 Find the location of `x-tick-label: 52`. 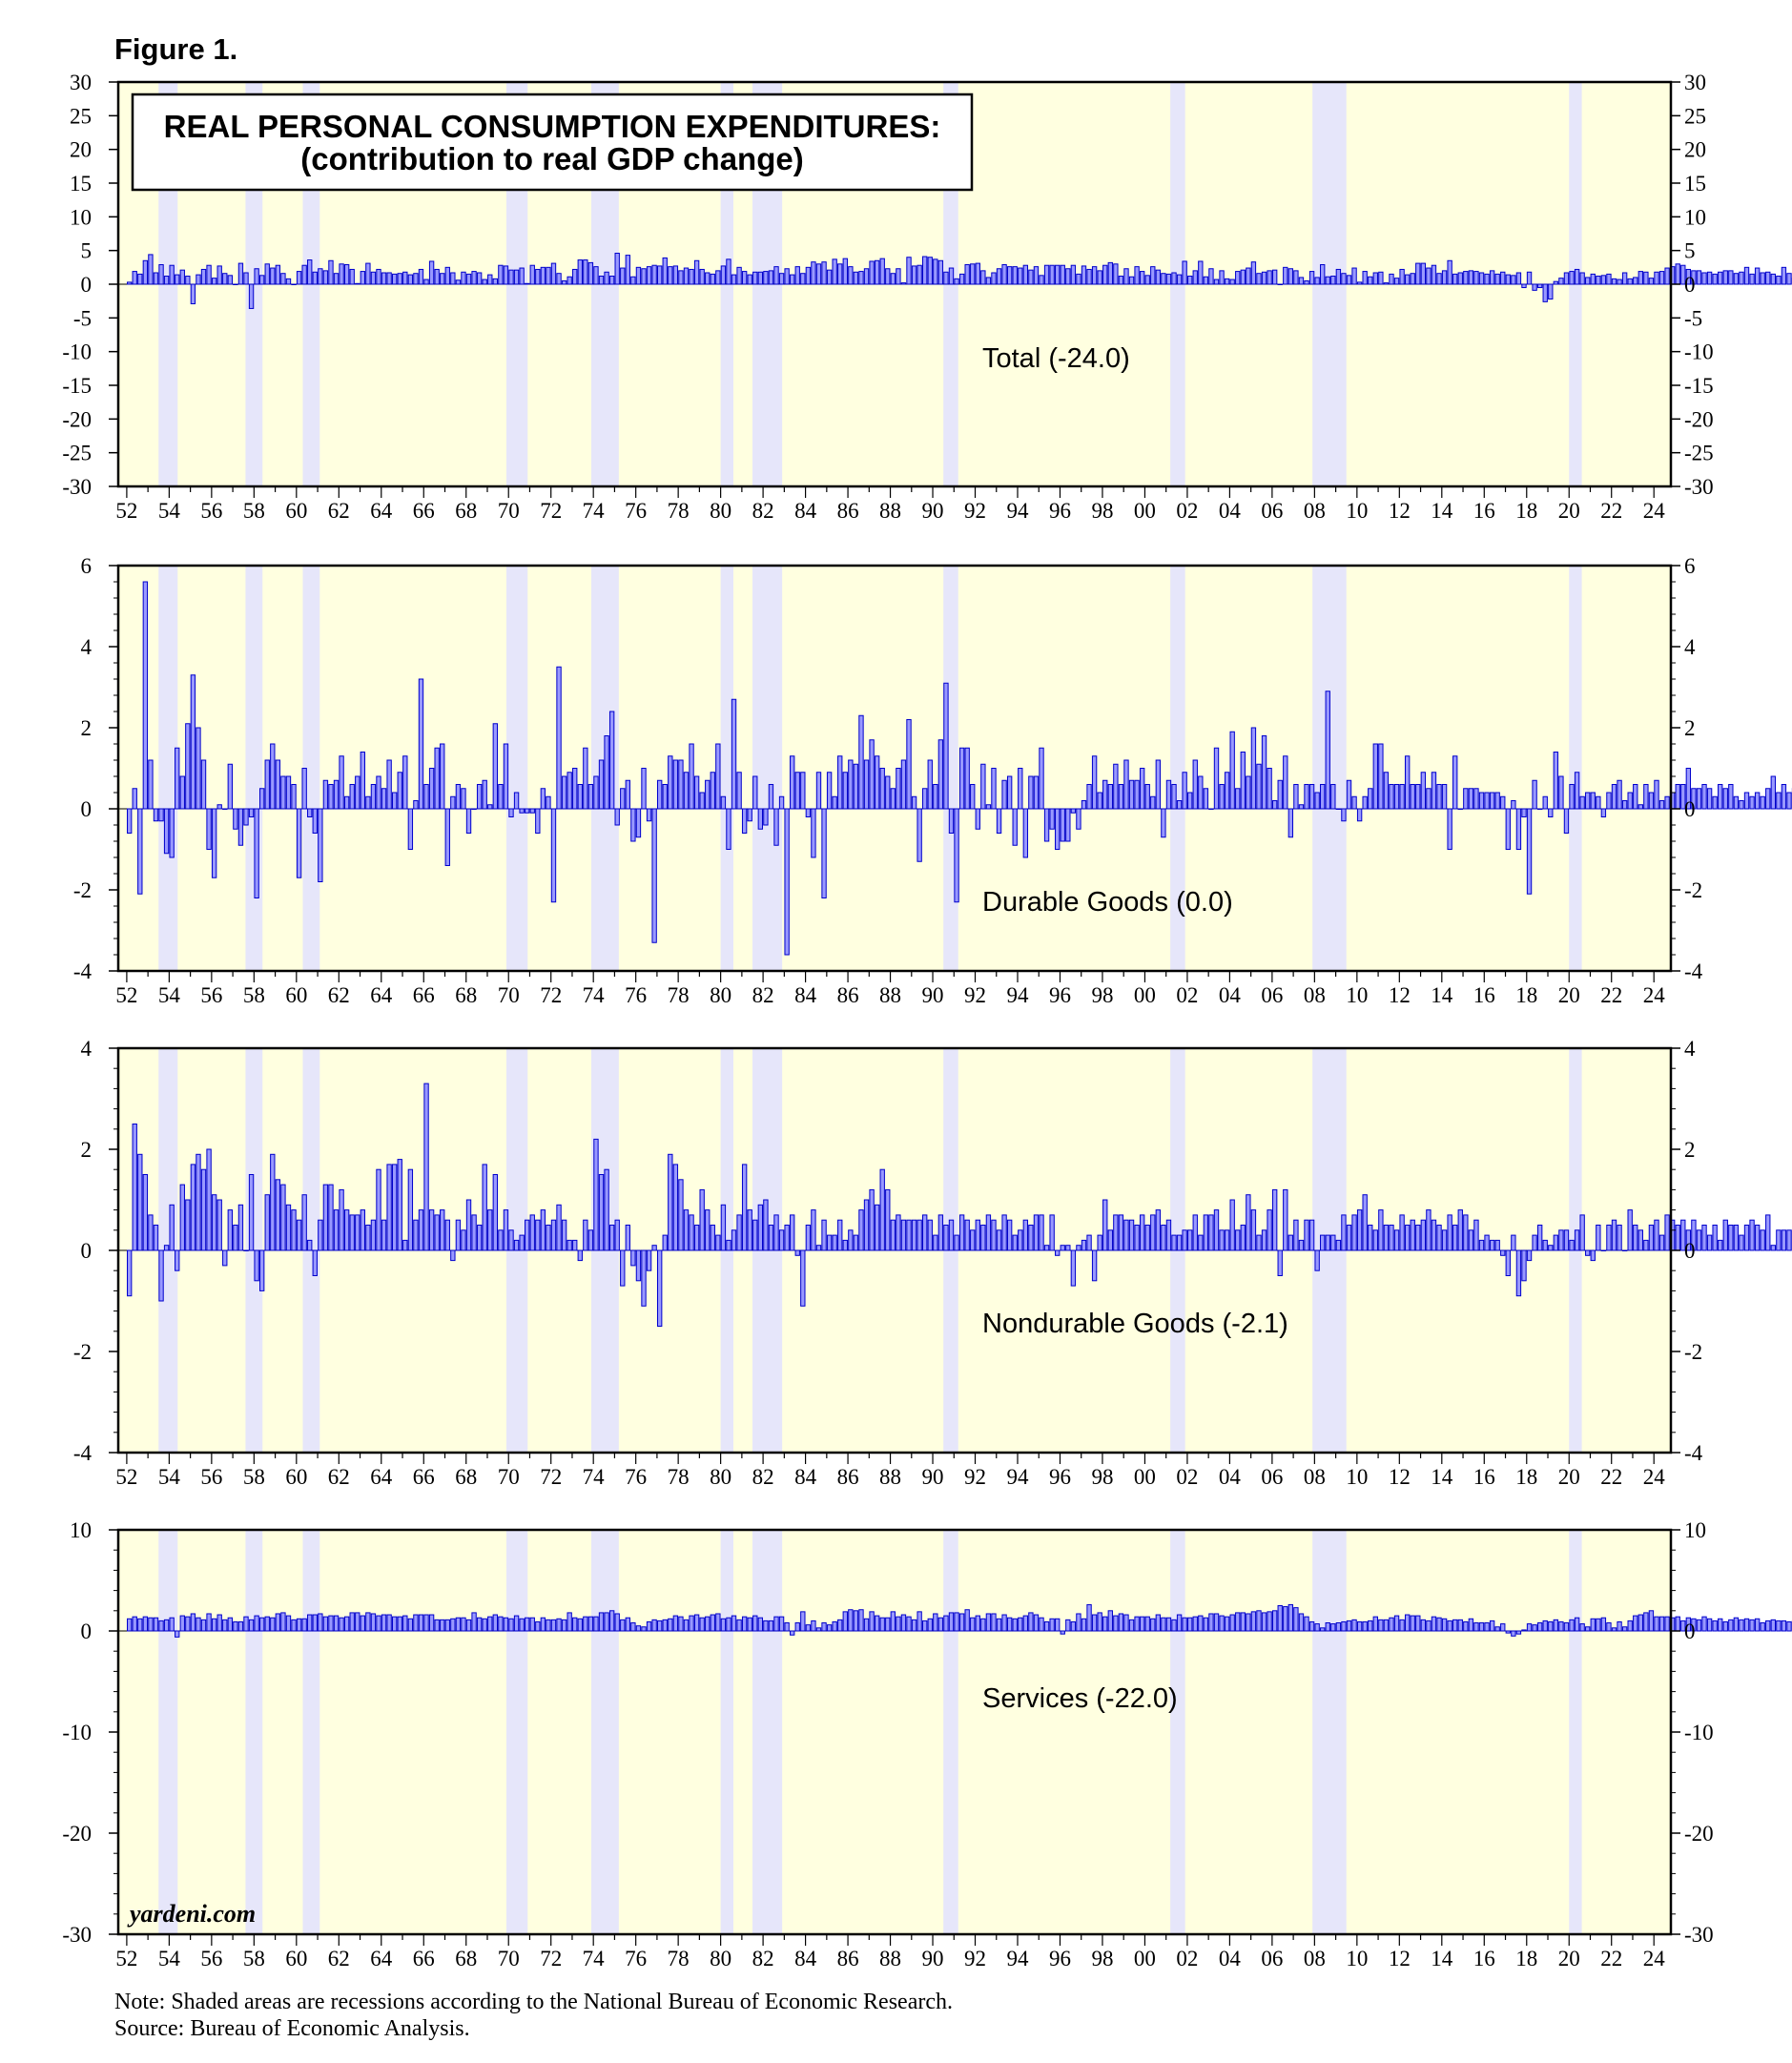

x-tick-label: 52 is located at coordinates (126, 1477).